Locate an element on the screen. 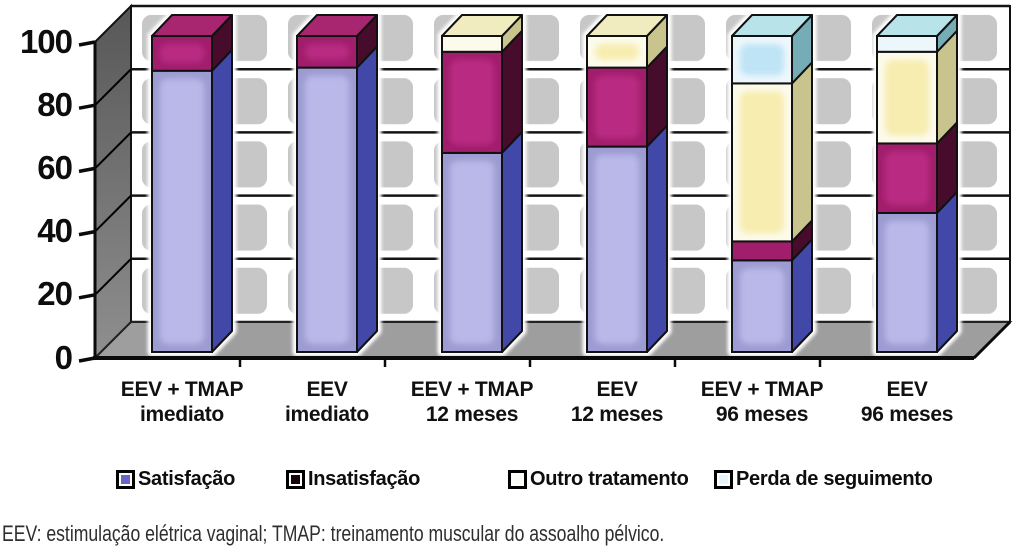 The image size is (1024, 554). legend-item-satisfacao: Satisfação is located at coordinates (175, 479).